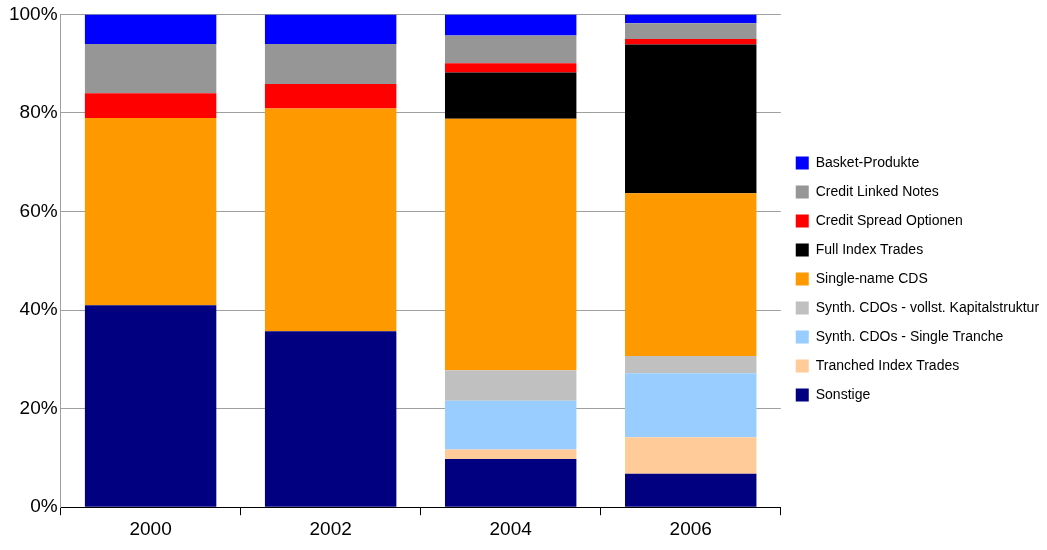 The image size is (1047, 550). I want to click on y-tick-label: 100%, so click(33, 13).